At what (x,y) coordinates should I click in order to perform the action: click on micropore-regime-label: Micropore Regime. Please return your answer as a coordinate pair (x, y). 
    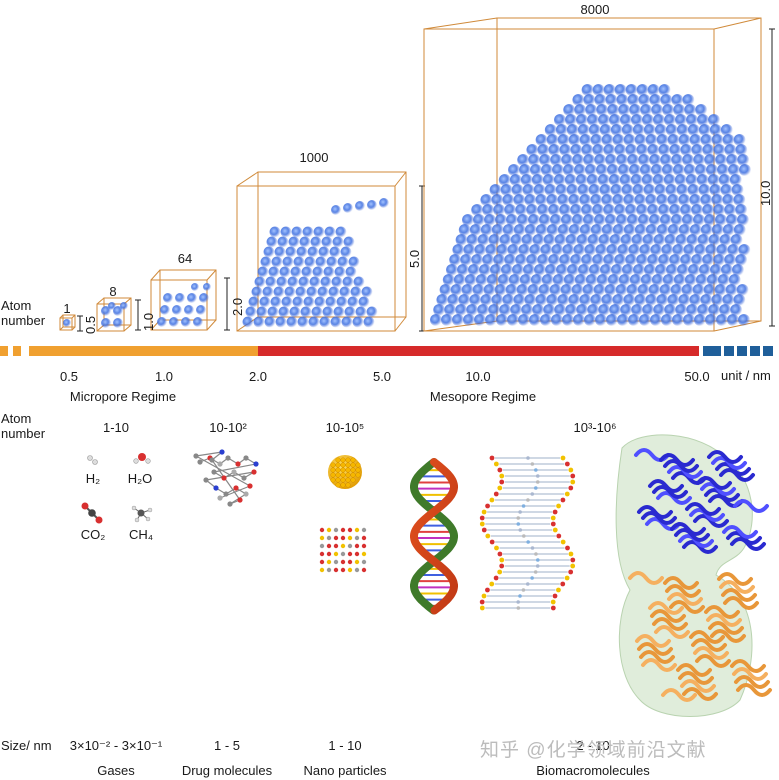
    Looking at the image, I should click on (123, 396).